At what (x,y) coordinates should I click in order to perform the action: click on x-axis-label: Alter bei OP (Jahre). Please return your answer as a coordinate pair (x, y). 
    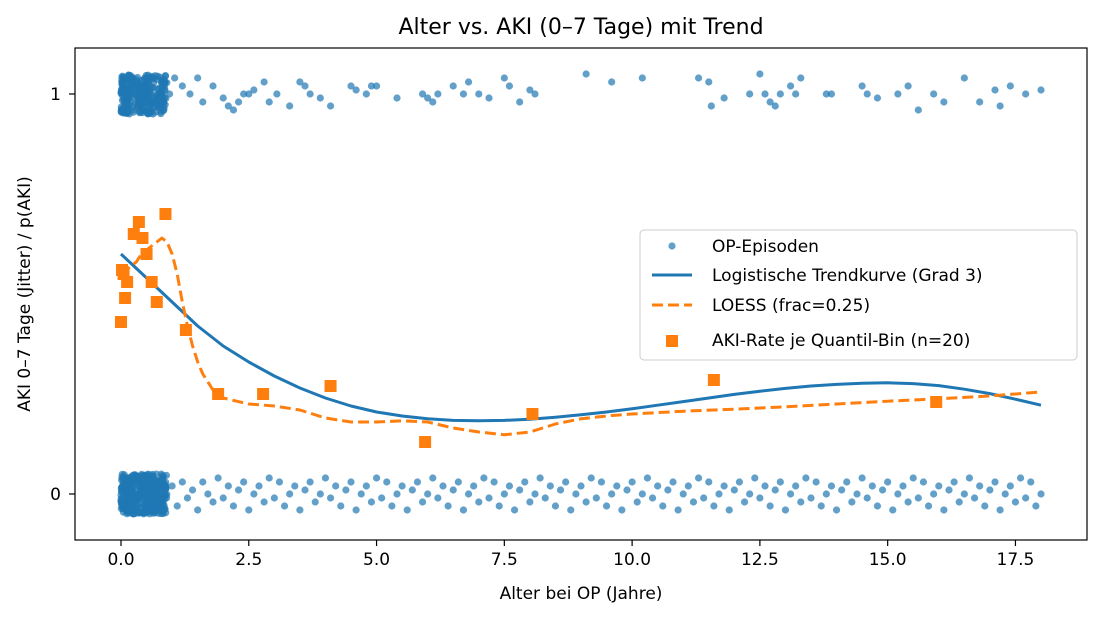
    Looking at the image, I should click on (581, 594).